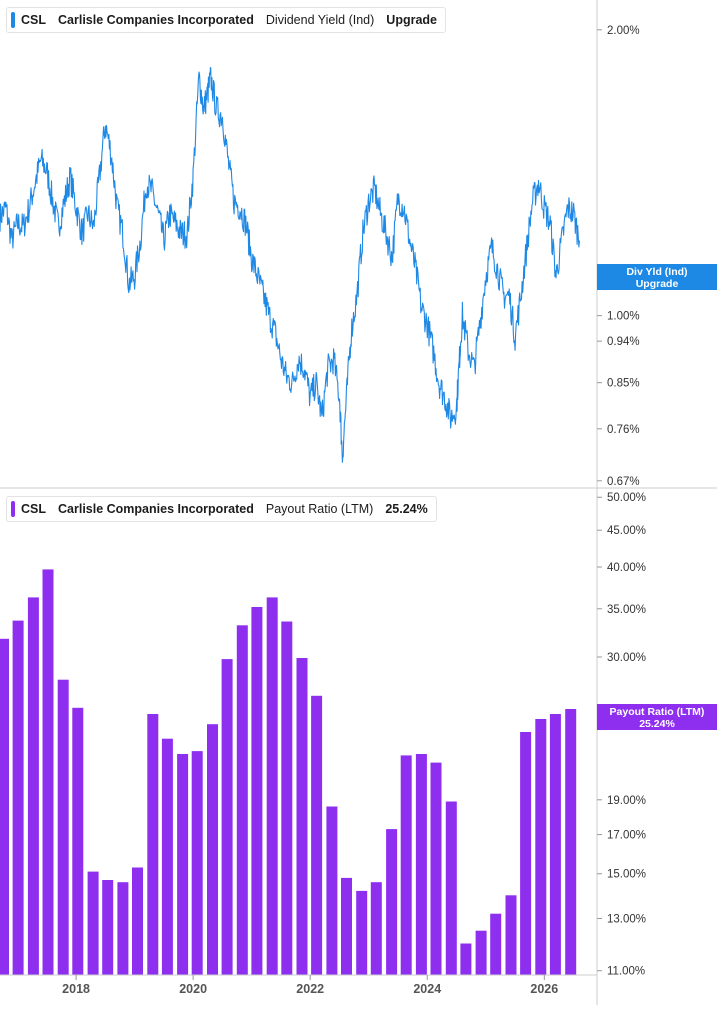  Describe the element at coordinates (626, 875) in the screenshot. I see `y-tick-label: 15.00%` at that location.